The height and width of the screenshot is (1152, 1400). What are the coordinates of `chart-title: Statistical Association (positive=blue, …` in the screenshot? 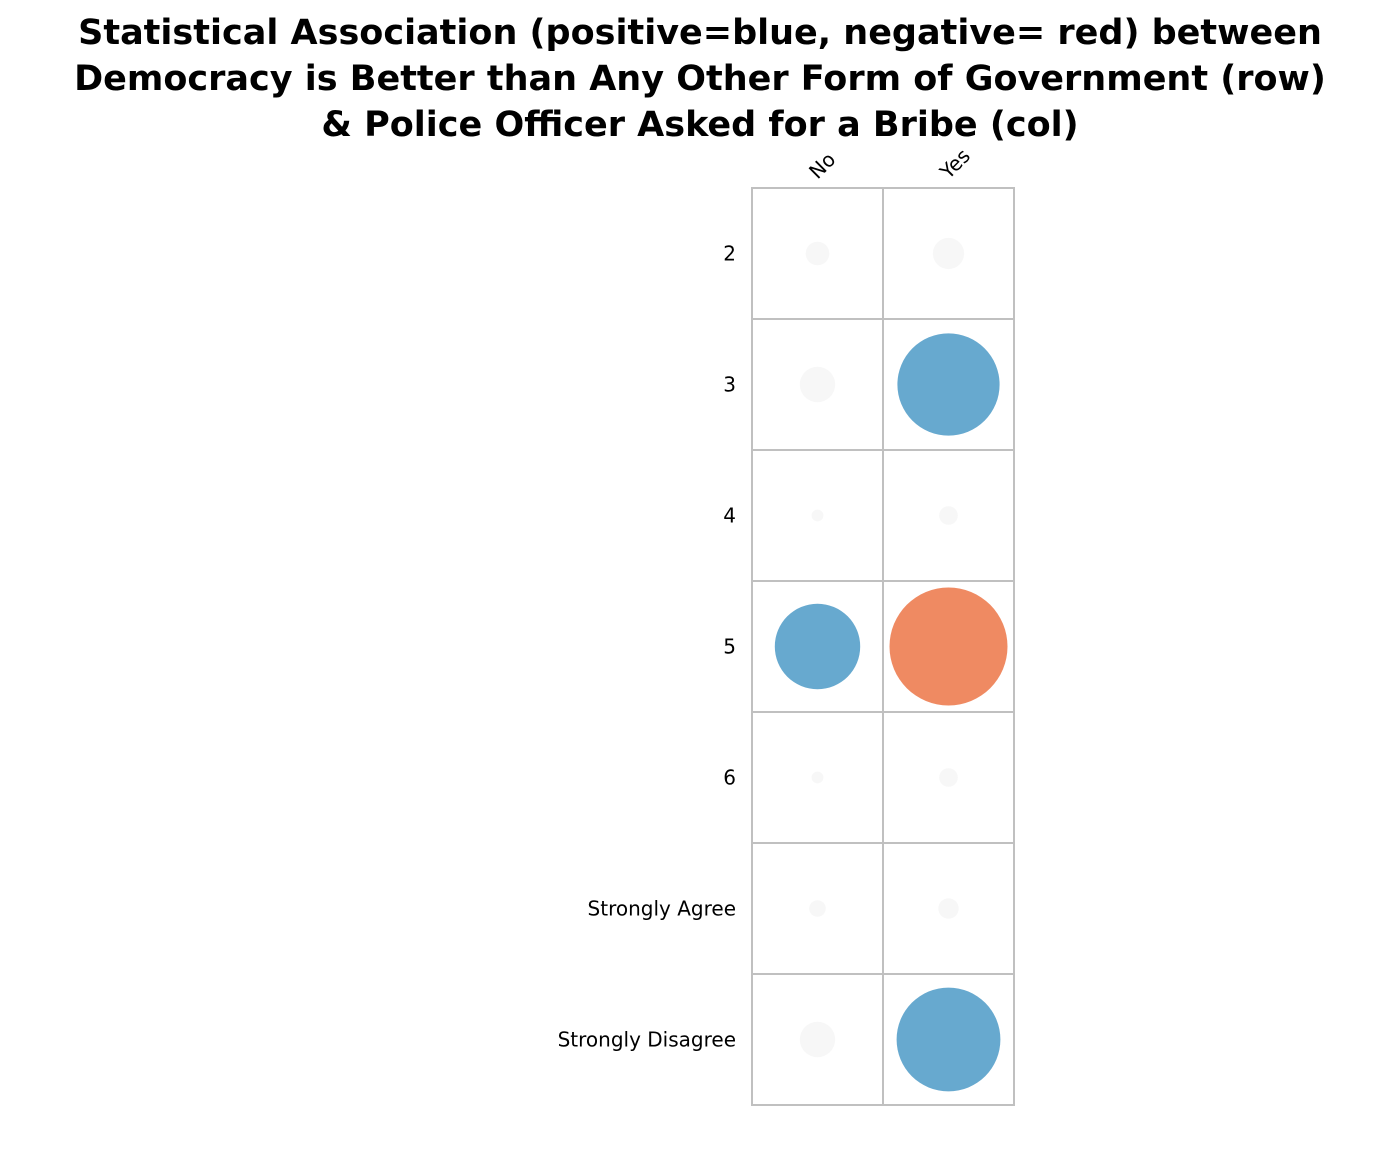 It's located at (700, 79).